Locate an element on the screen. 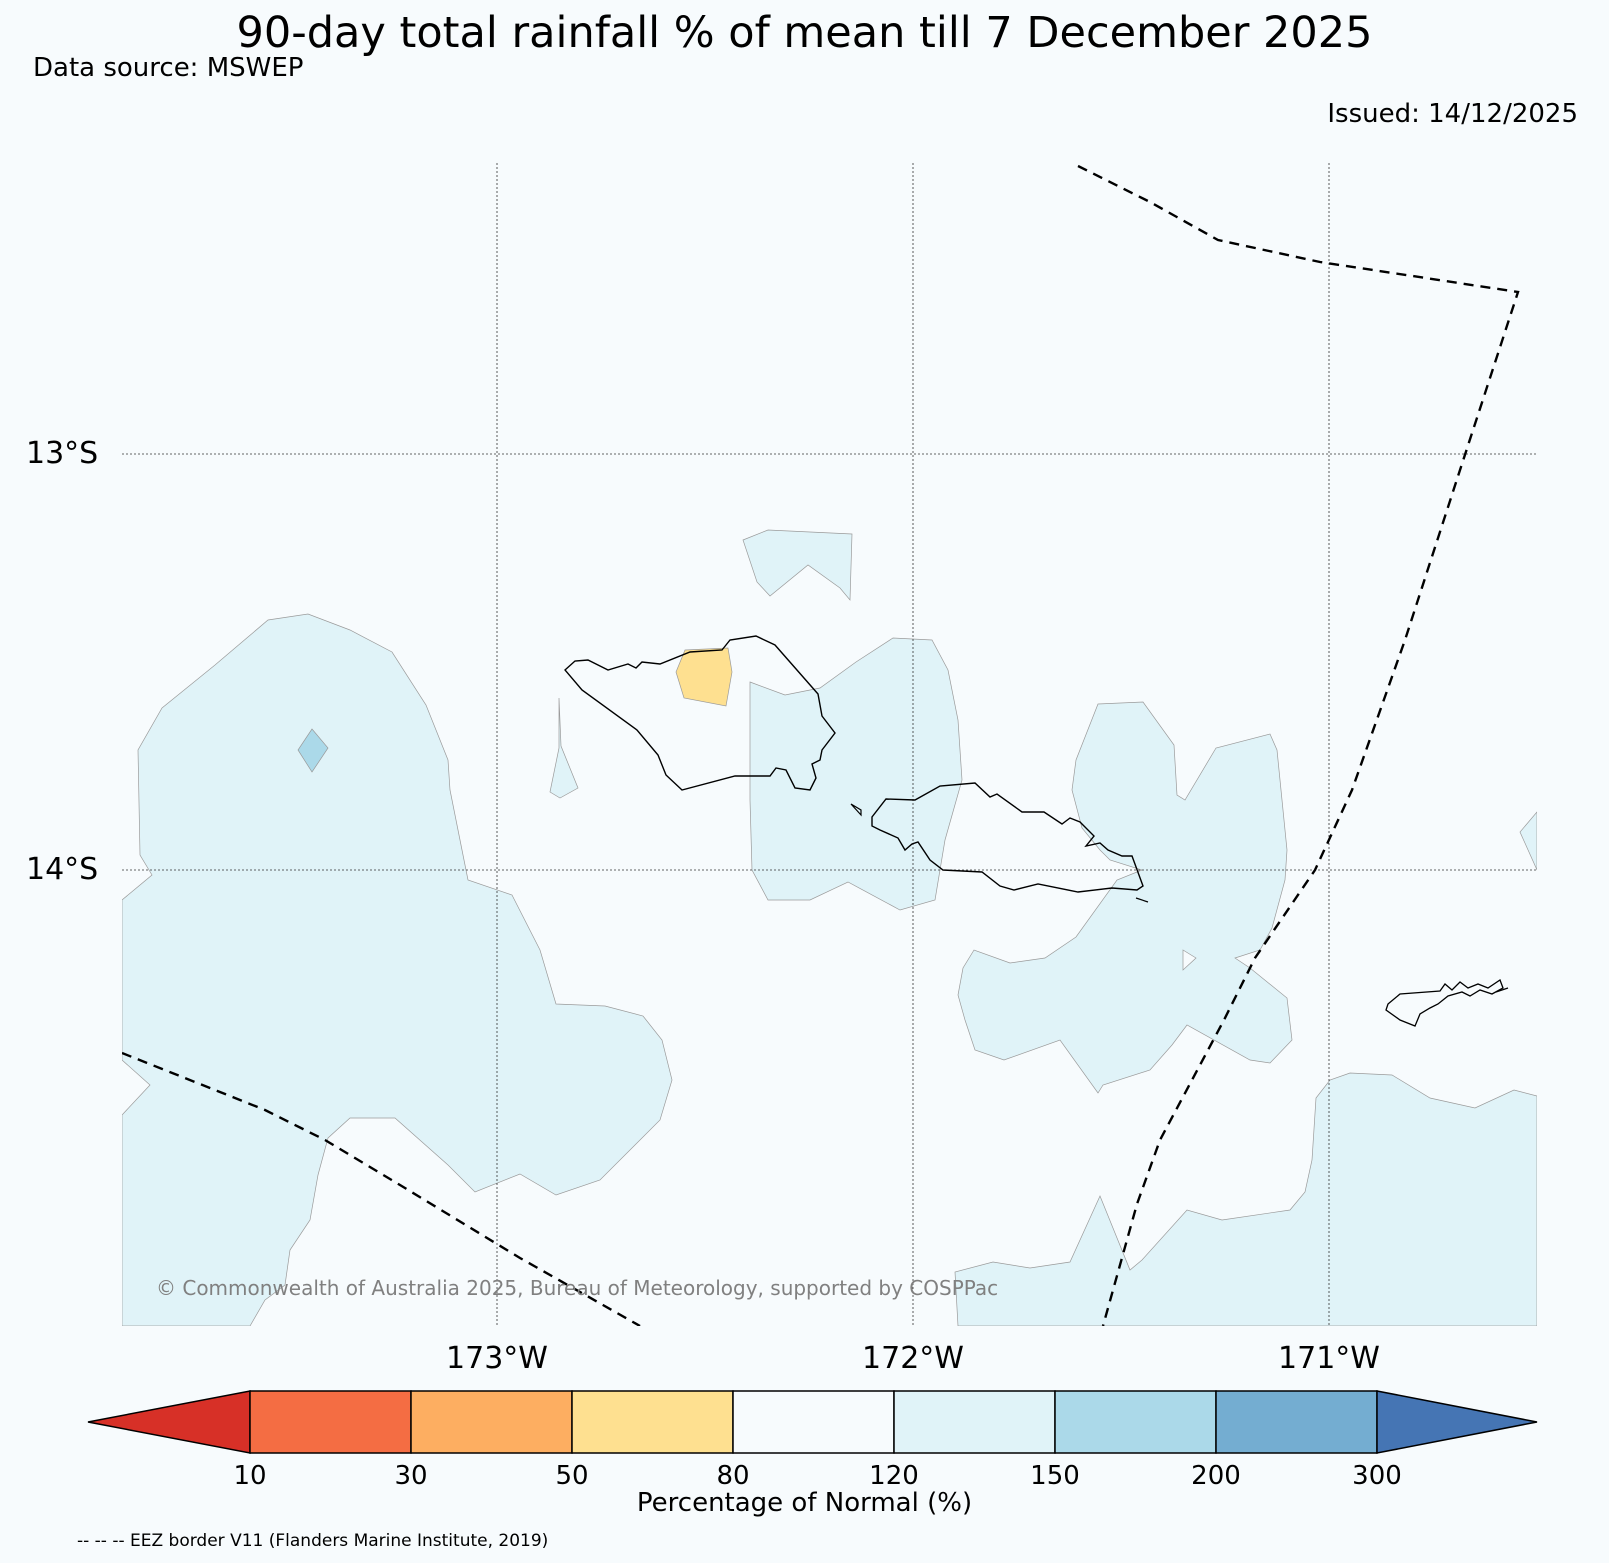  coastline-tutuila-tip is located at coordinates (1502, 990).